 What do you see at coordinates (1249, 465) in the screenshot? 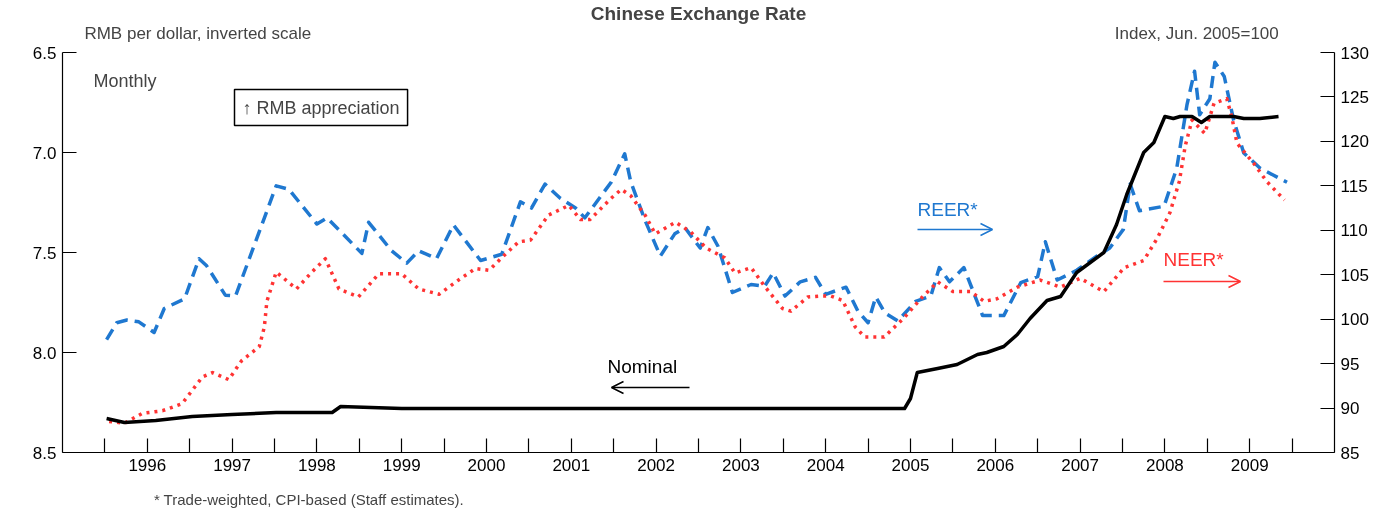
I see `x-tick-label: 2009` at bounding box center [1249, 465].